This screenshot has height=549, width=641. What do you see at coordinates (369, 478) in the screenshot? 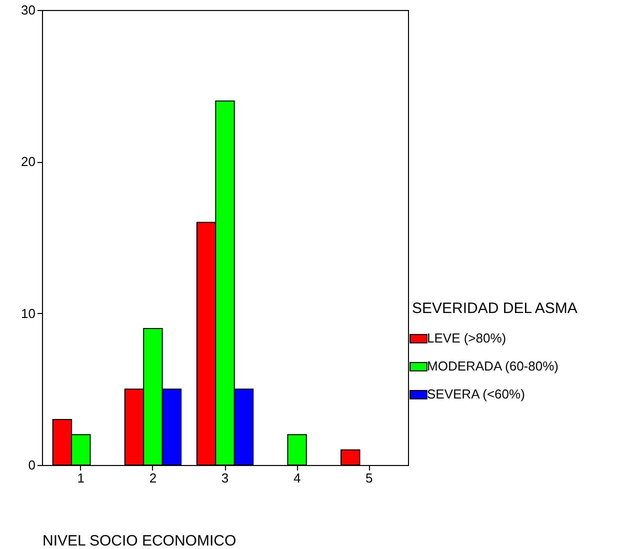
I see `x-tick-label: 5` at bounding box center [369, 478].